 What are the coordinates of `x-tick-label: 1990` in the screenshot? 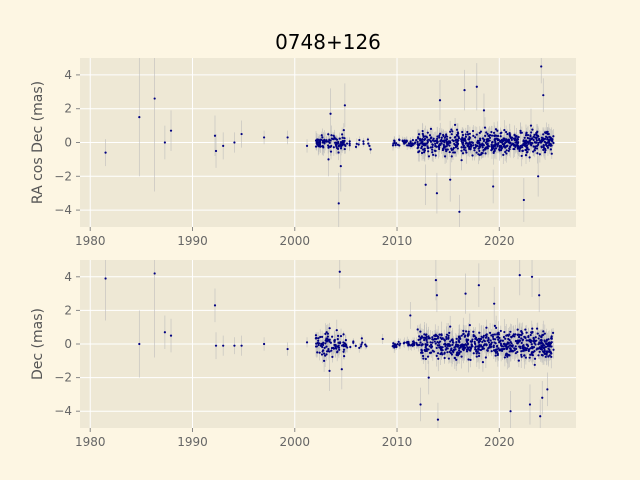 It's located at (192, 241).